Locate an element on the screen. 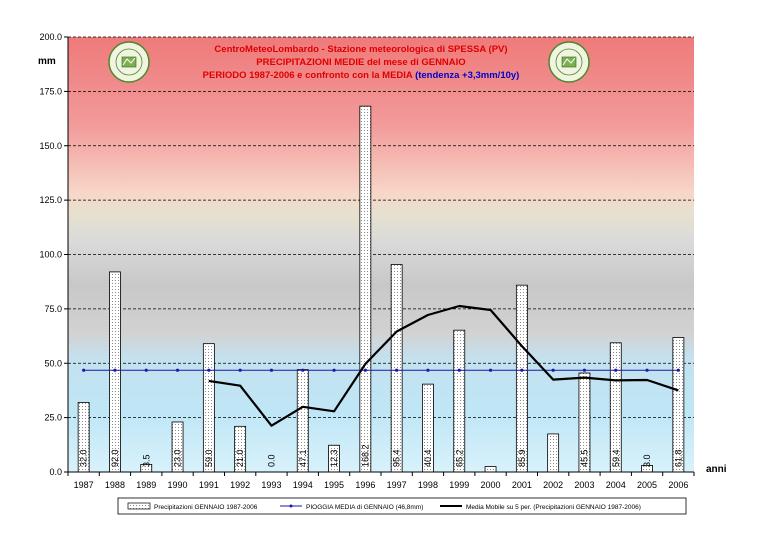  bar-value-label: 95.4 is located at coordinates (397, 458).